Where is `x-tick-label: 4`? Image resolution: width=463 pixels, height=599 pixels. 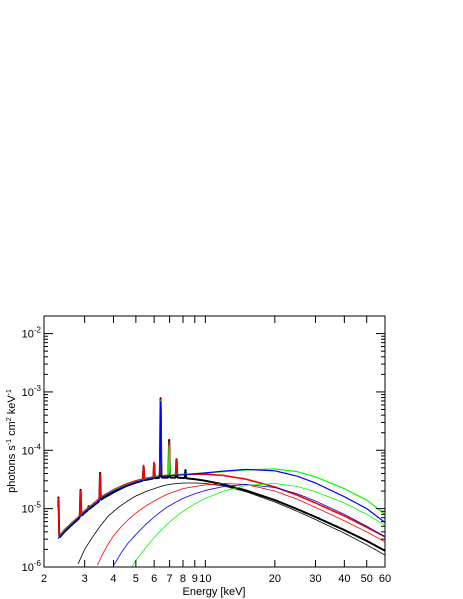
x-tick-label: 4 is located at coordinates (113, 579).